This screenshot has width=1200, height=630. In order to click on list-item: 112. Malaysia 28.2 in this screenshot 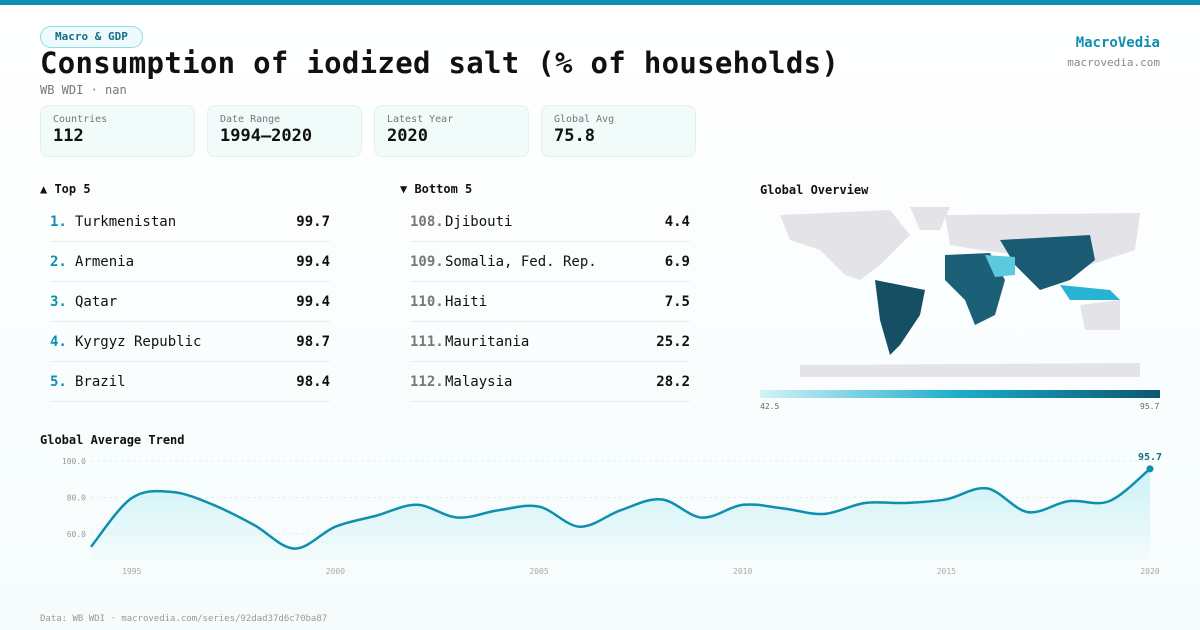, I will do `click(550, 382)`.